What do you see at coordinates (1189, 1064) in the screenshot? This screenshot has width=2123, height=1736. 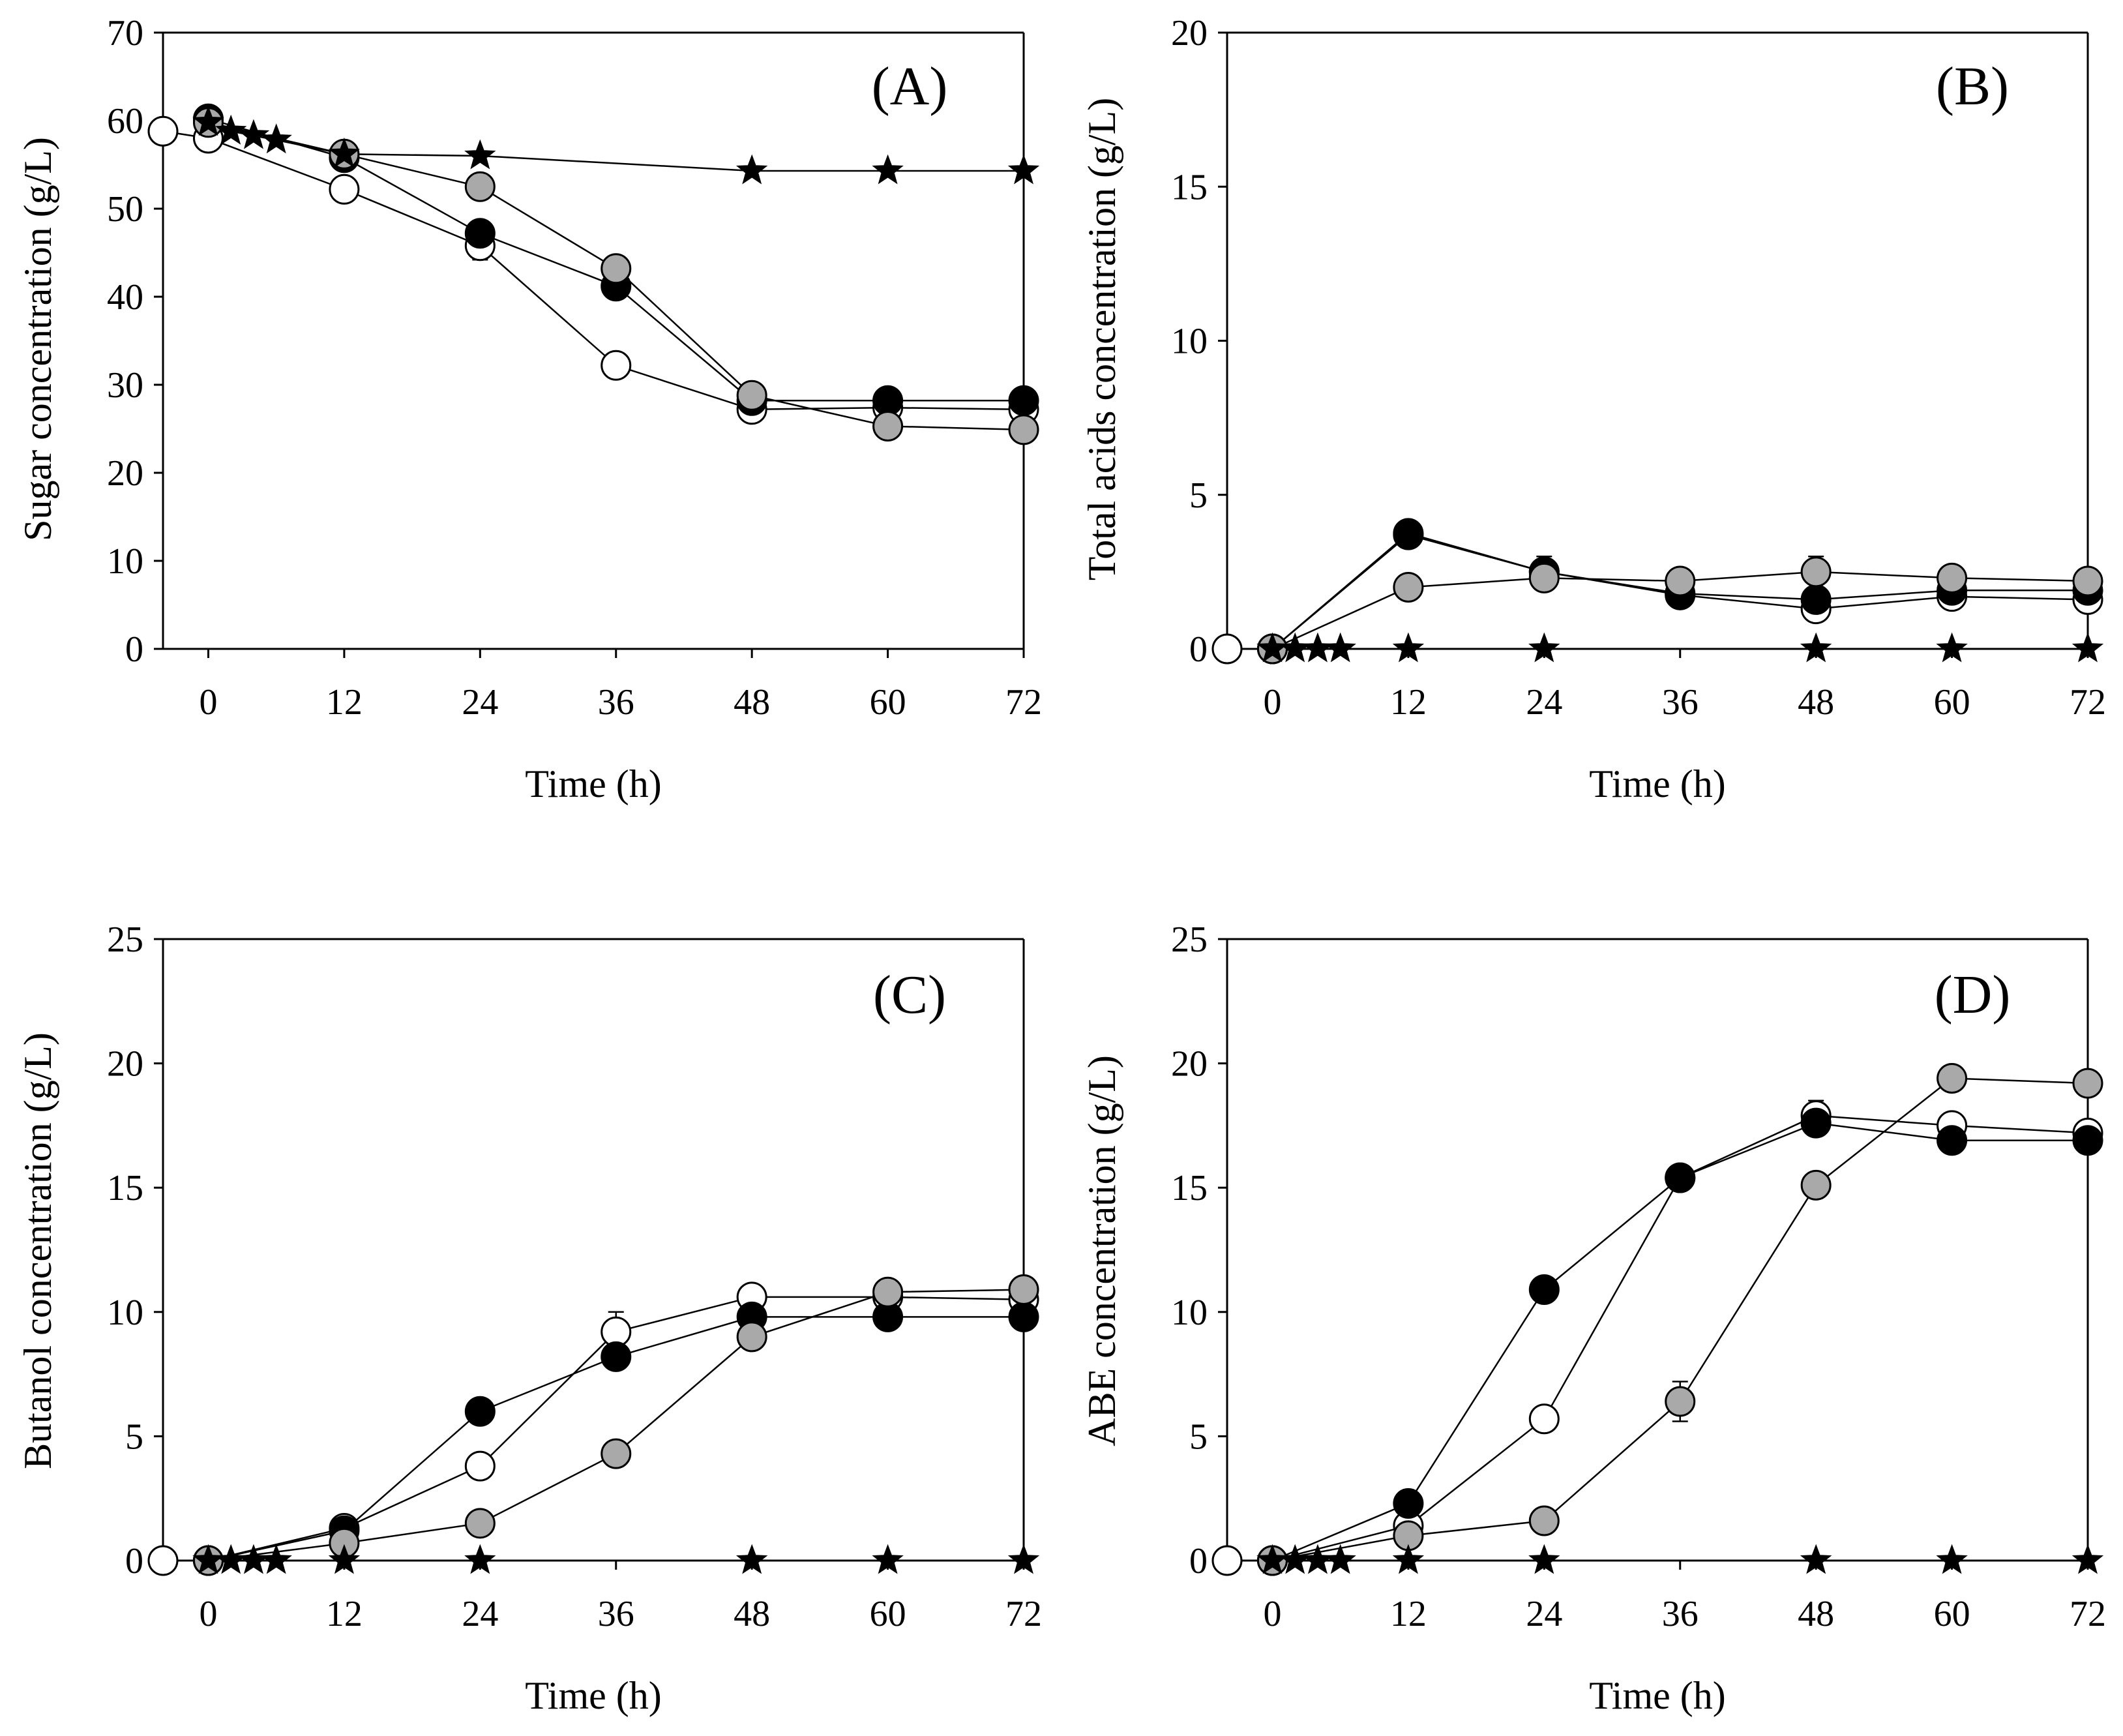 I see `panel-d-y-tick-label: 20` at bounding box center [1189, 1064].